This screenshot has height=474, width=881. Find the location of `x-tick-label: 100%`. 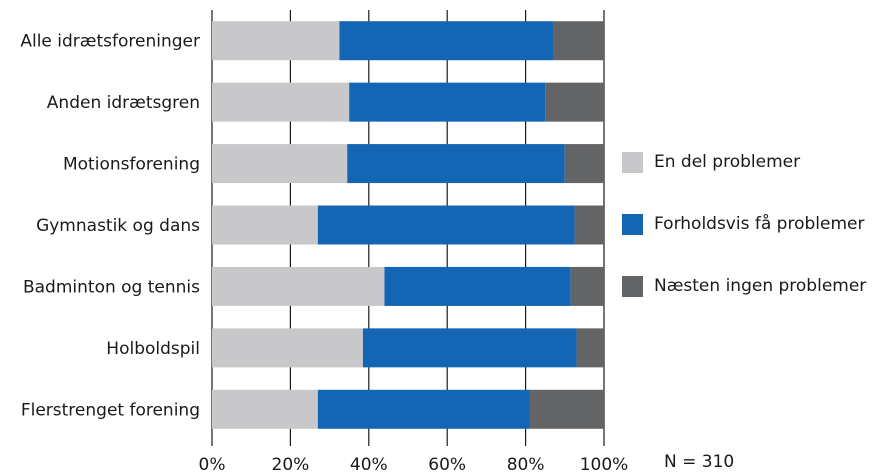

x-tick-label: 100% is located at coordinates (604, 464).